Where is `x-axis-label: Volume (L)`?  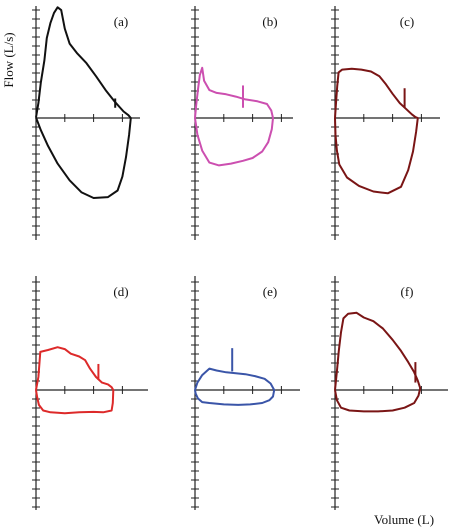 x-axis-label: Volume (L) is located at coordinates (404, 519).